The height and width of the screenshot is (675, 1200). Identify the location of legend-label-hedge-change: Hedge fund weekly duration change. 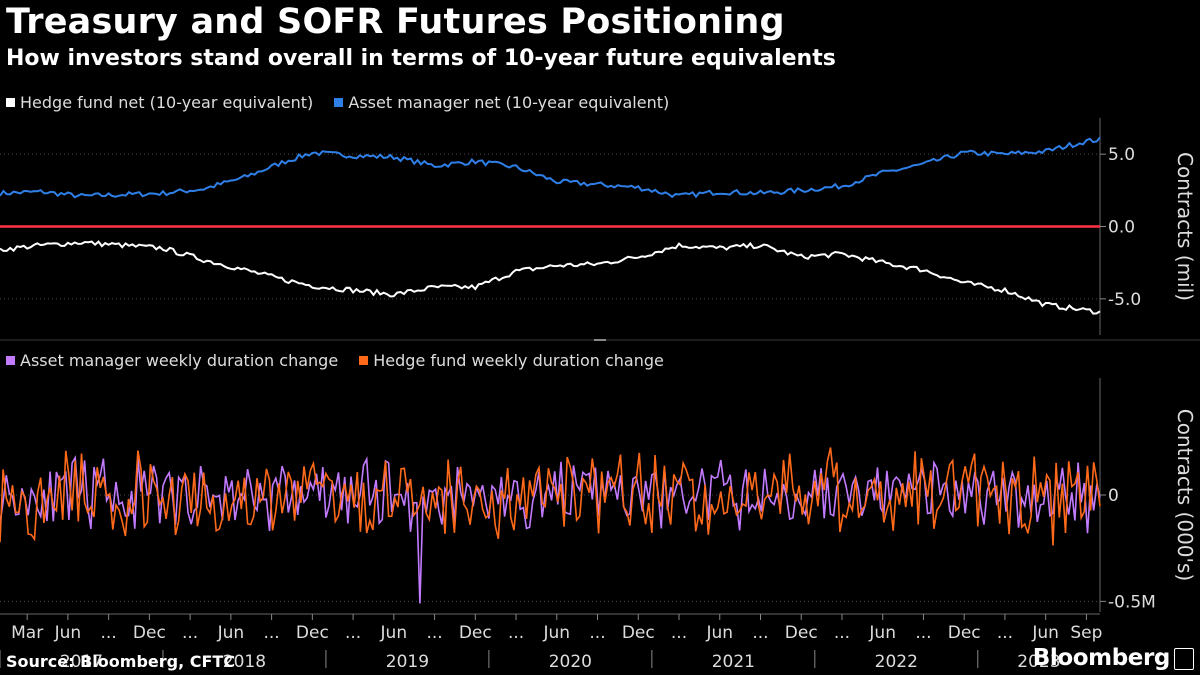
(518, 360).